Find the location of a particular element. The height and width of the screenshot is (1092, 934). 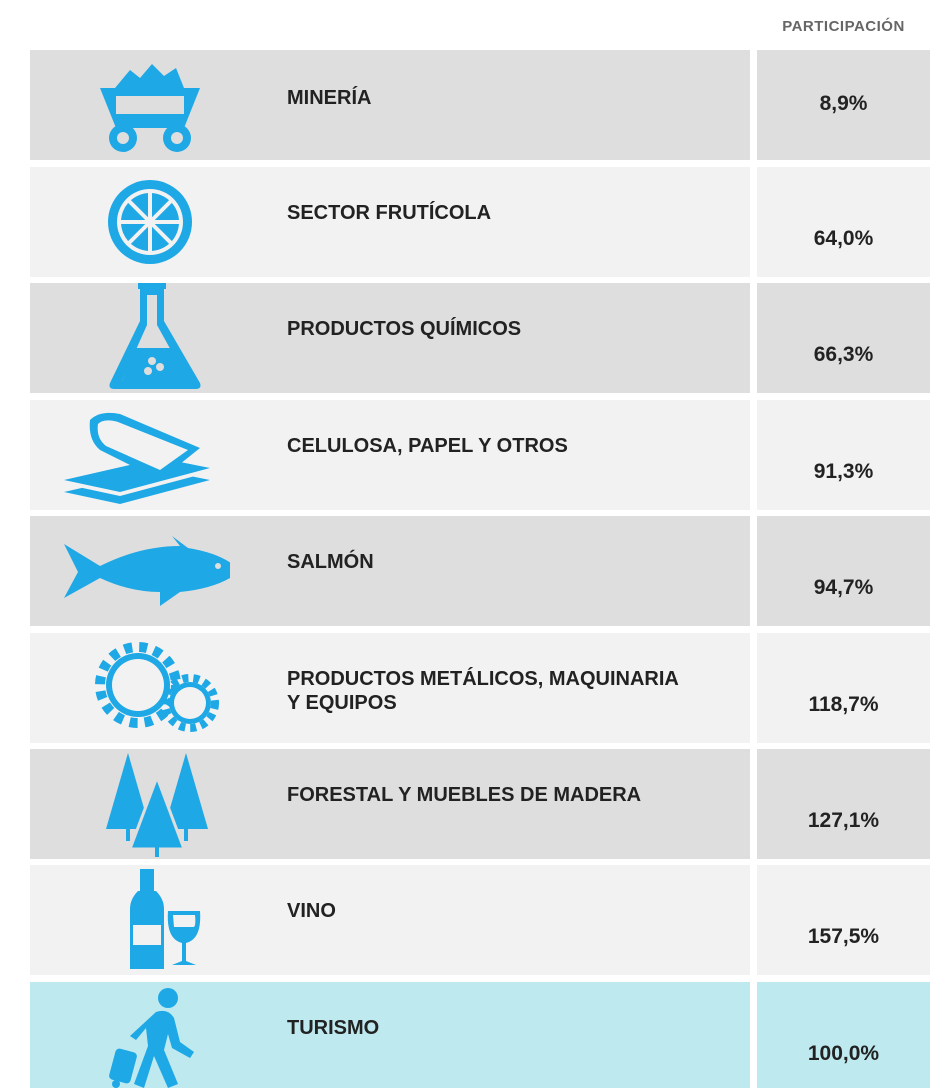

table-row: CELULOSA, PAPEL Y OTROS 91,3% is located at coordinates (480, 455).